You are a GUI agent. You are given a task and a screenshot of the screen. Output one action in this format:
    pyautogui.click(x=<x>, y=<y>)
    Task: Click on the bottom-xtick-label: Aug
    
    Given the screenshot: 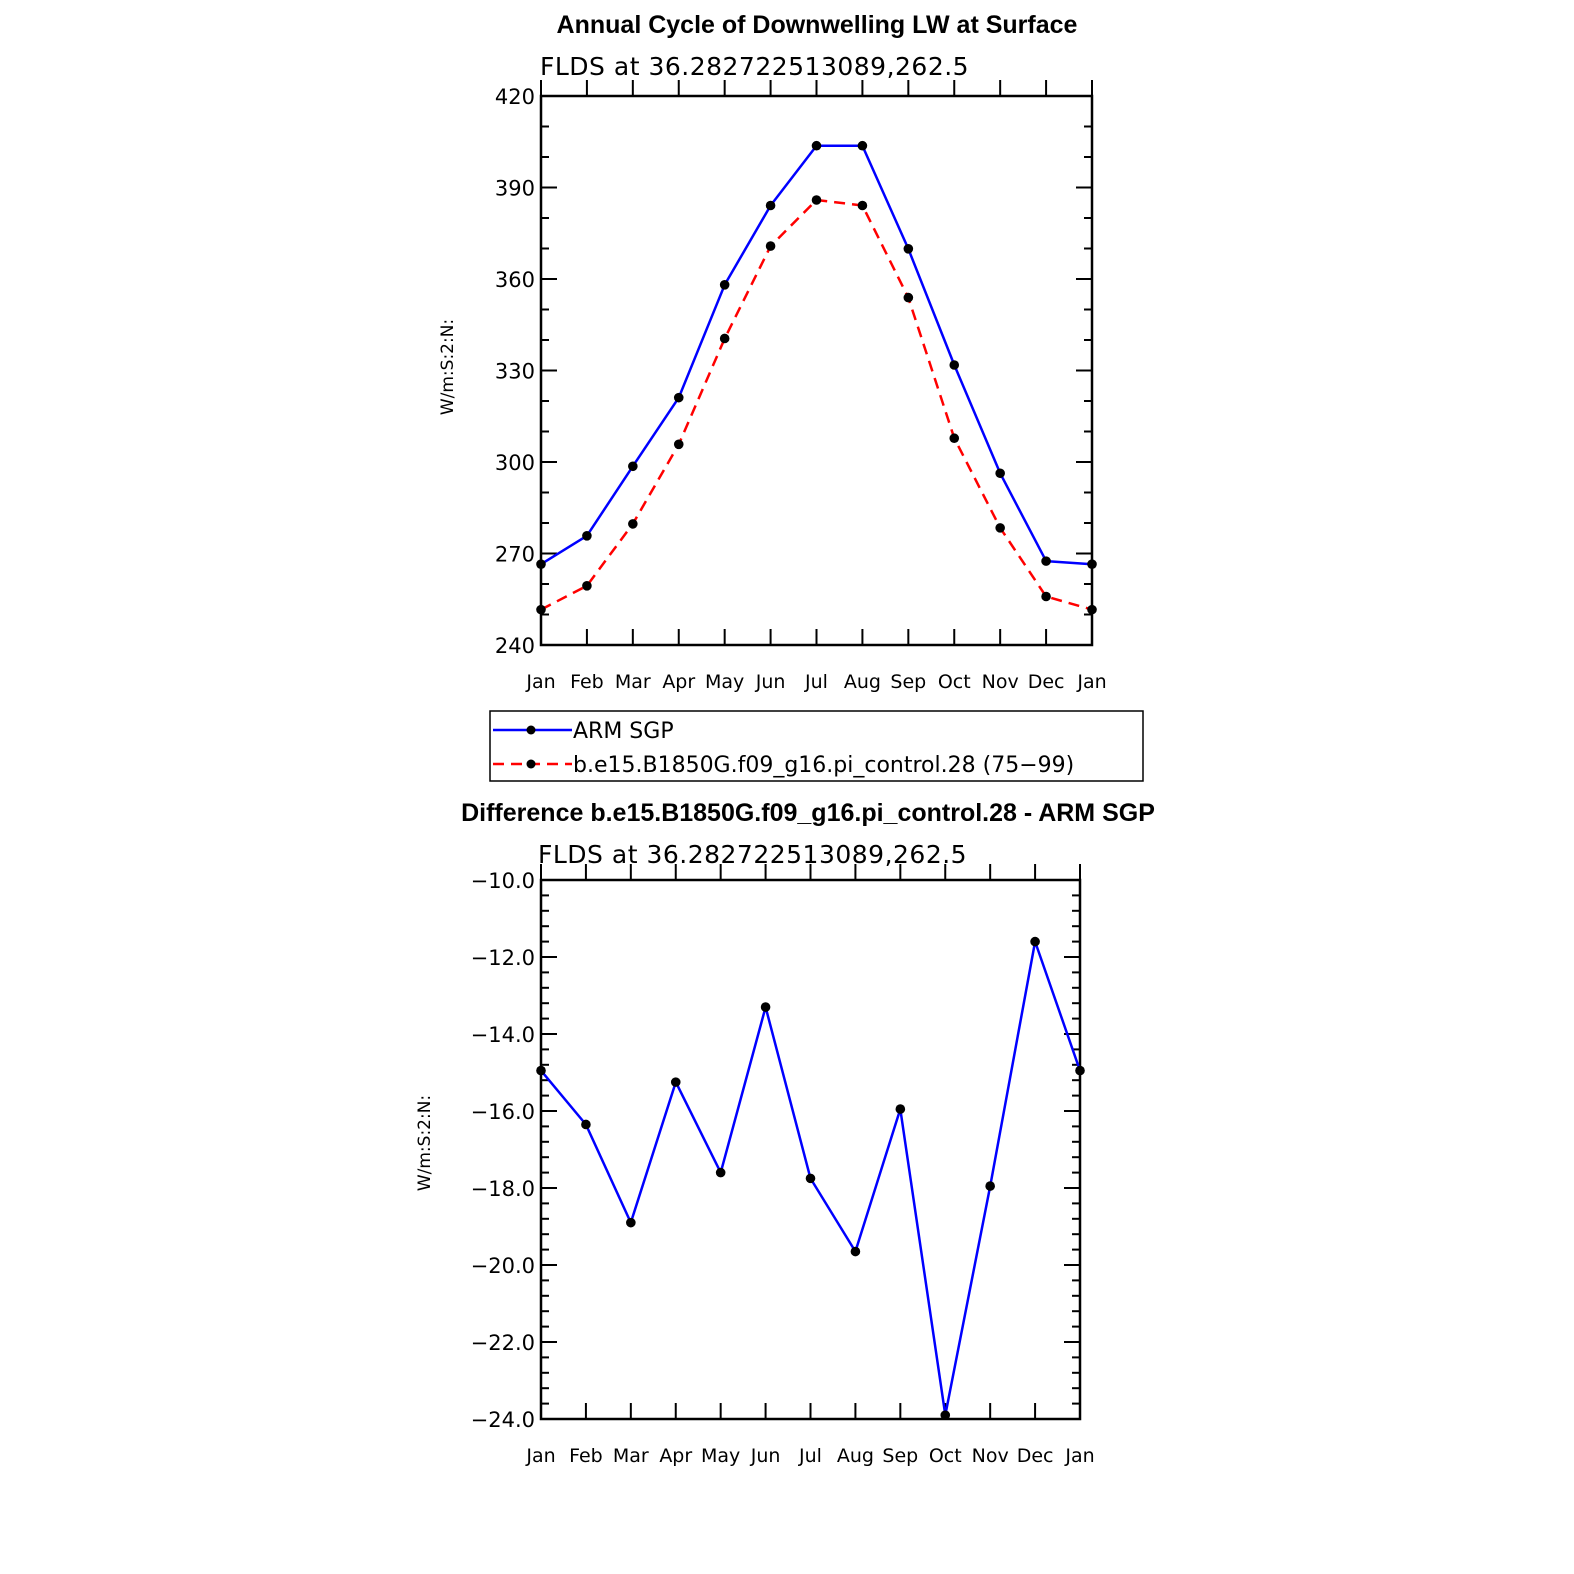 What is the action you would take?
    pyautogui.click(x=855, y=1456)
    